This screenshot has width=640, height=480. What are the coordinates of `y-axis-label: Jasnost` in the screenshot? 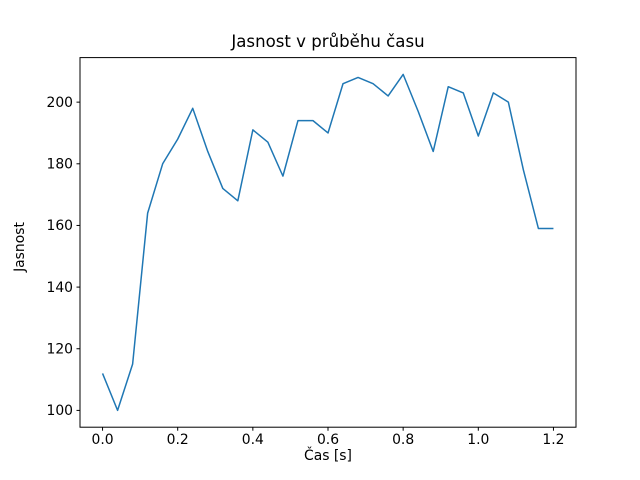 It's located at (20, 247).